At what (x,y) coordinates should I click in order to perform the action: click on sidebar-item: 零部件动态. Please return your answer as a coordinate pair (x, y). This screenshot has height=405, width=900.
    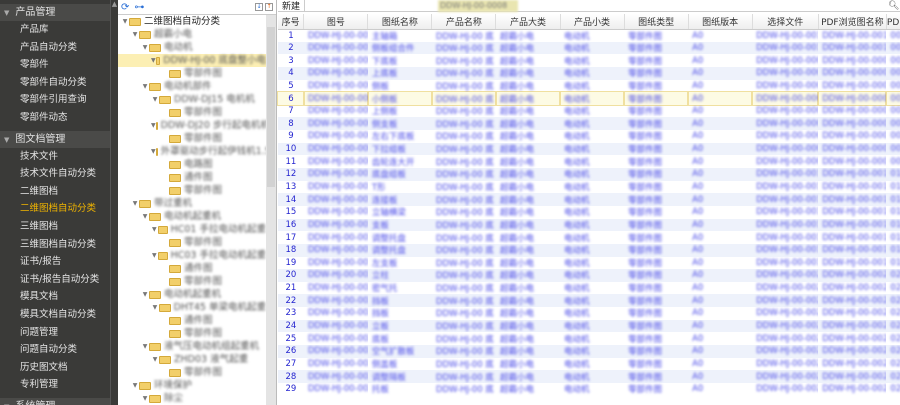
    Looking at the image, I should click on (44, 117).